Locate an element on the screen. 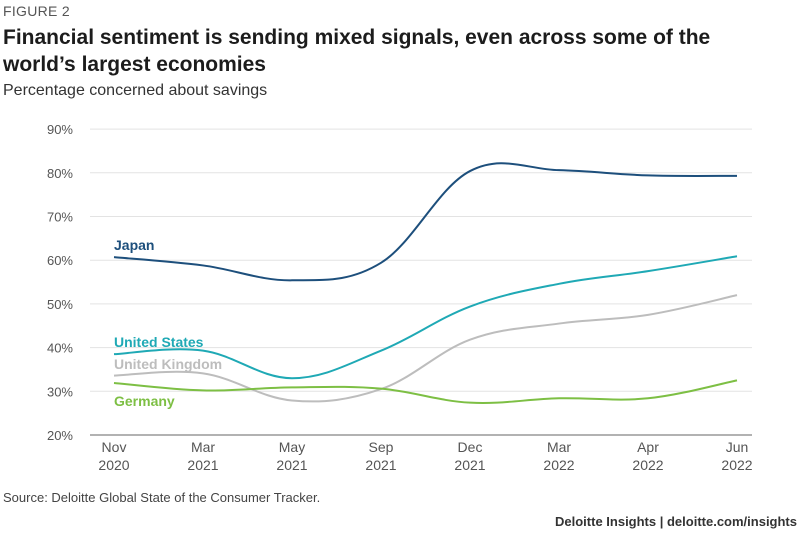 Image resolution: width=800 pixels, height=537 pixels. series-label: Japan is located at coordinates (134, 245).